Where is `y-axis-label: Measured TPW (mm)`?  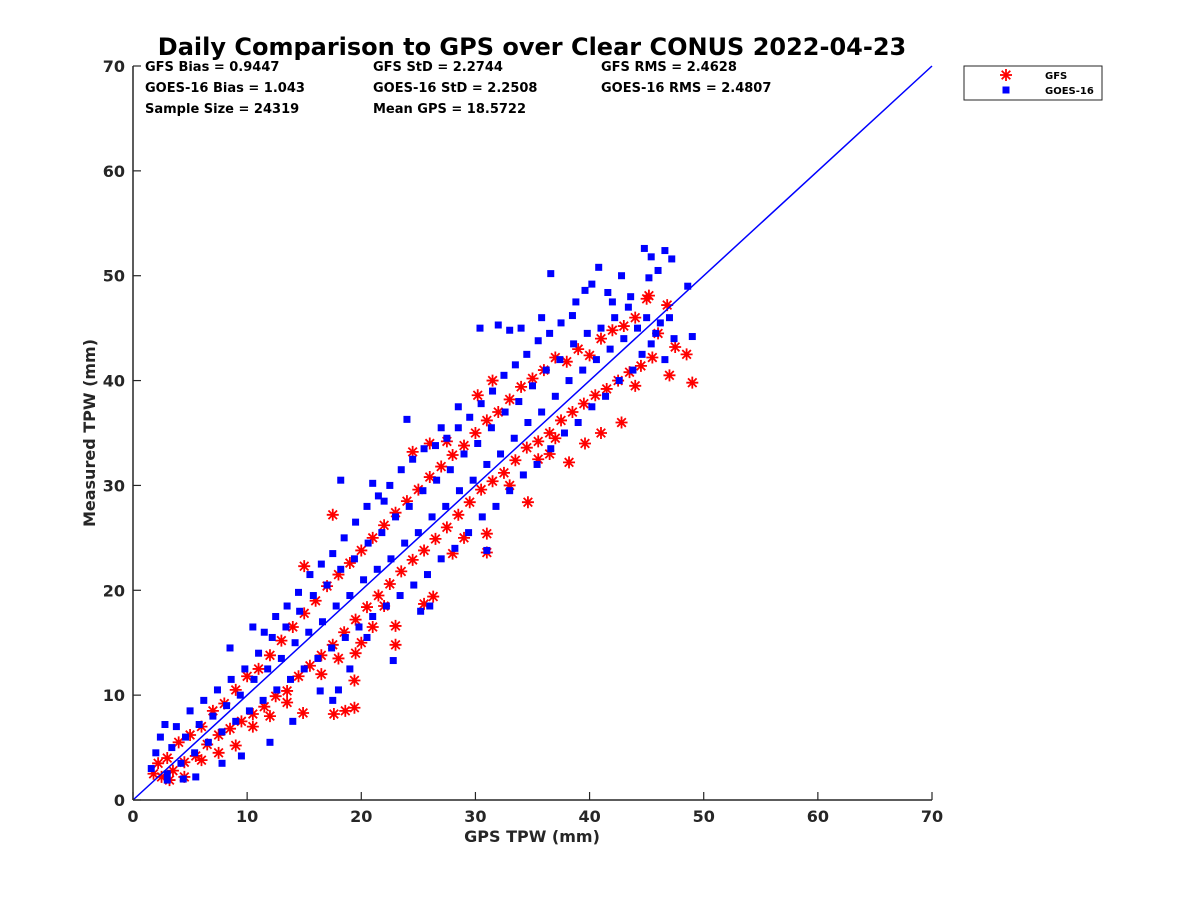 y-axis-label: Measured TPW (mm) is located at coordinates (89, 433).